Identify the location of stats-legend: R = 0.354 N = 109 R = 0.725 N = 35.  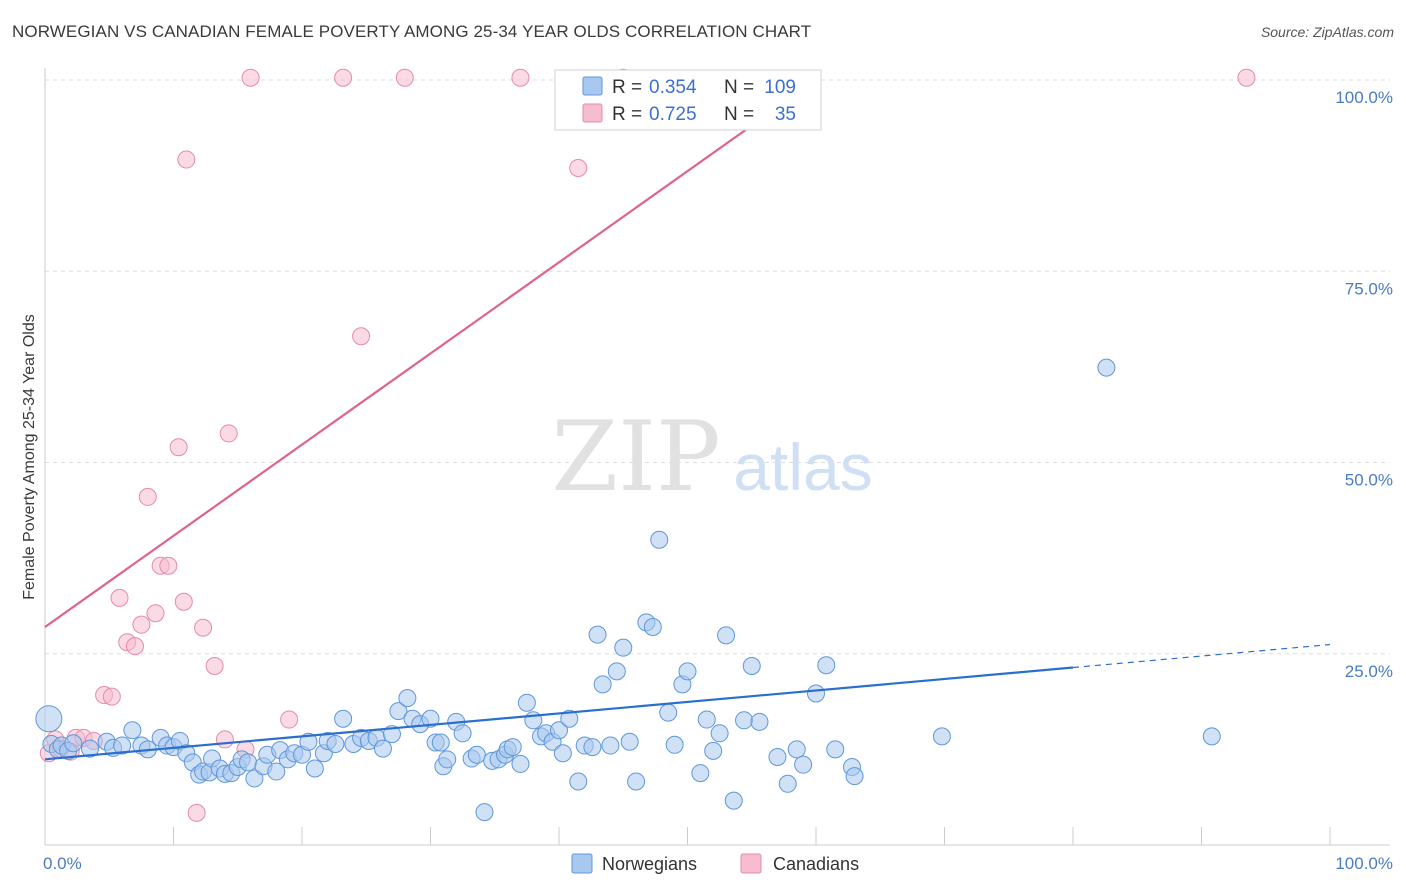
(688, 100).